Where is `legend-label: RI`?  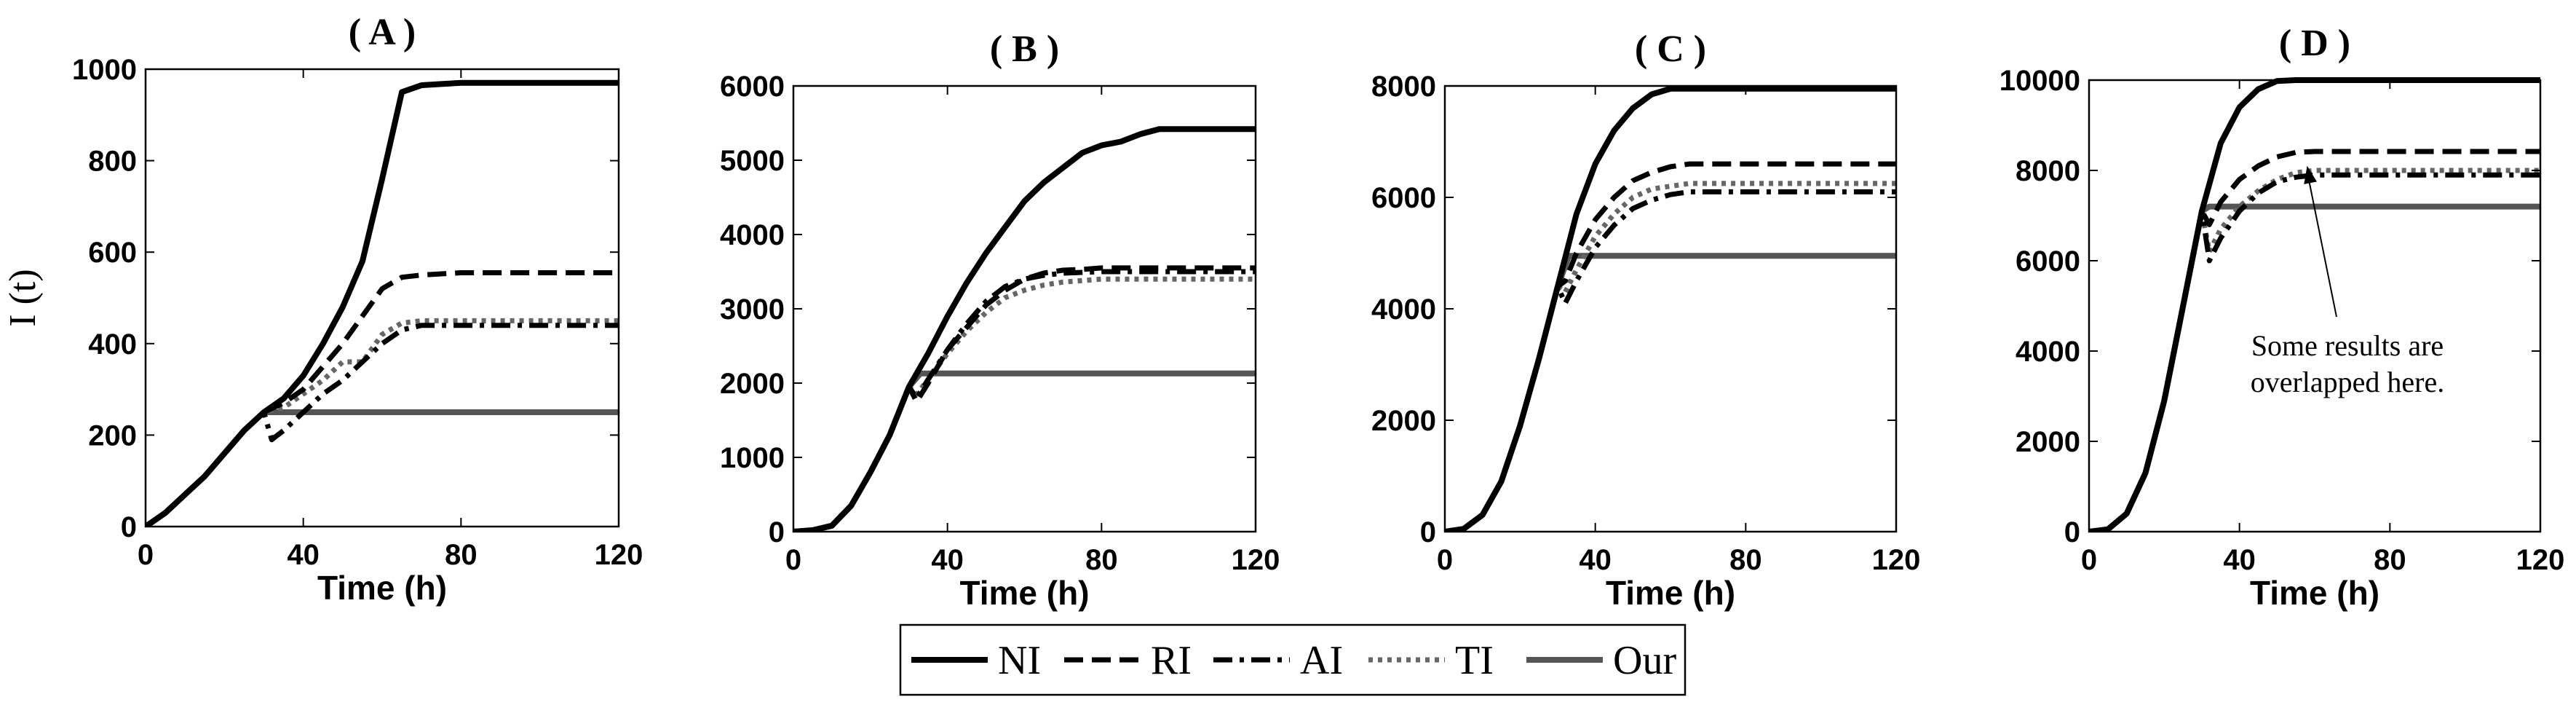 legend-label: RI is located at coordinates (1171, 660).